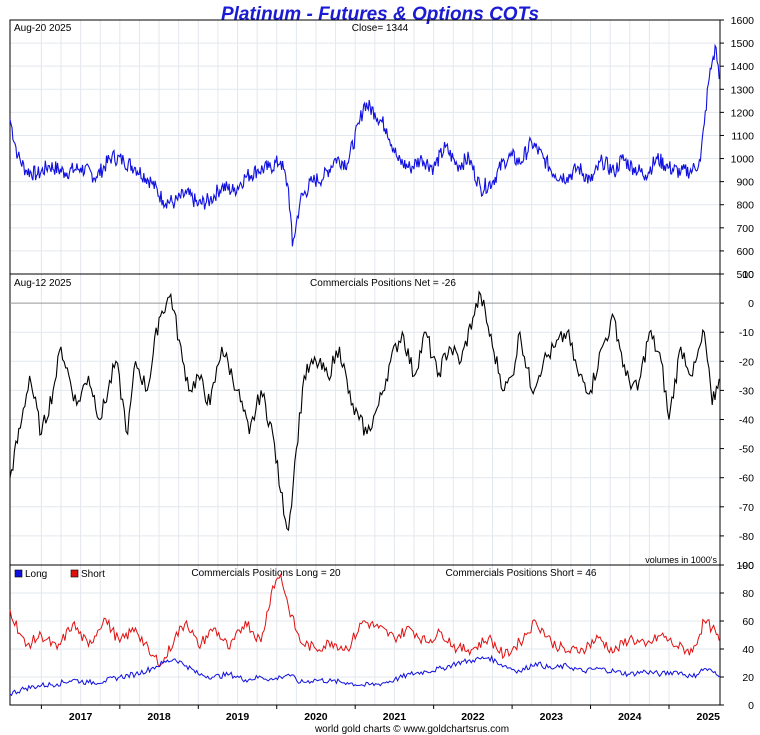 Image resolution: width=760 pixels, height=735 pixels. I want to click on long-short-y-tick-label: 40, so click(748, 650).